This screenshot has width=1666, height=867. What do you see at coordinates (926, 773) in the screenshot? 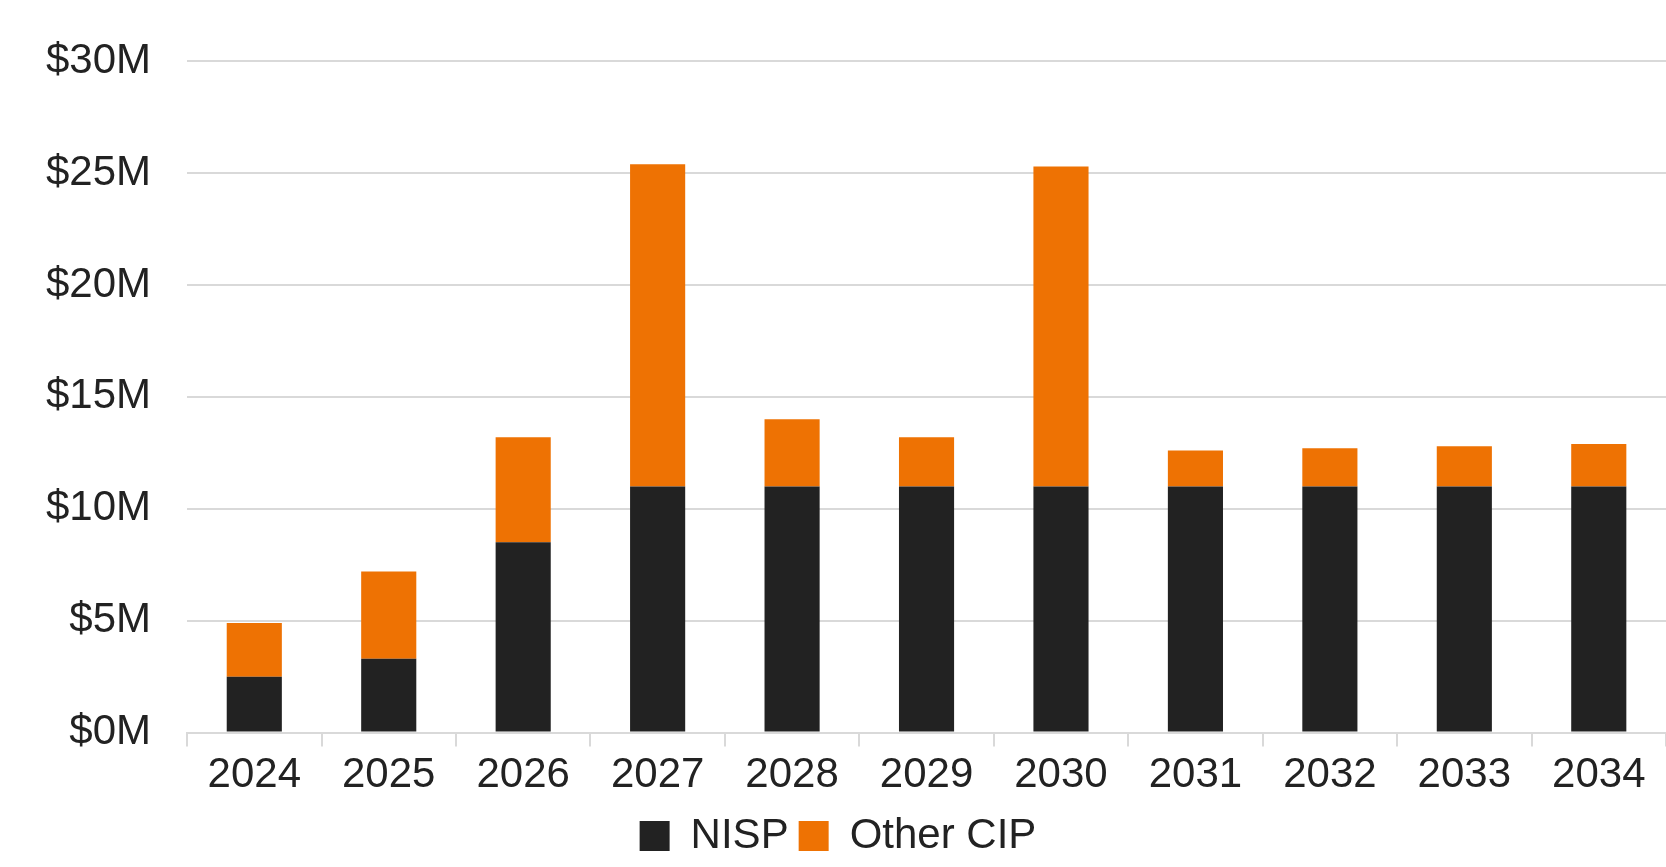
I see `x-tick-label: 2029` at bounding box center [926, 773].